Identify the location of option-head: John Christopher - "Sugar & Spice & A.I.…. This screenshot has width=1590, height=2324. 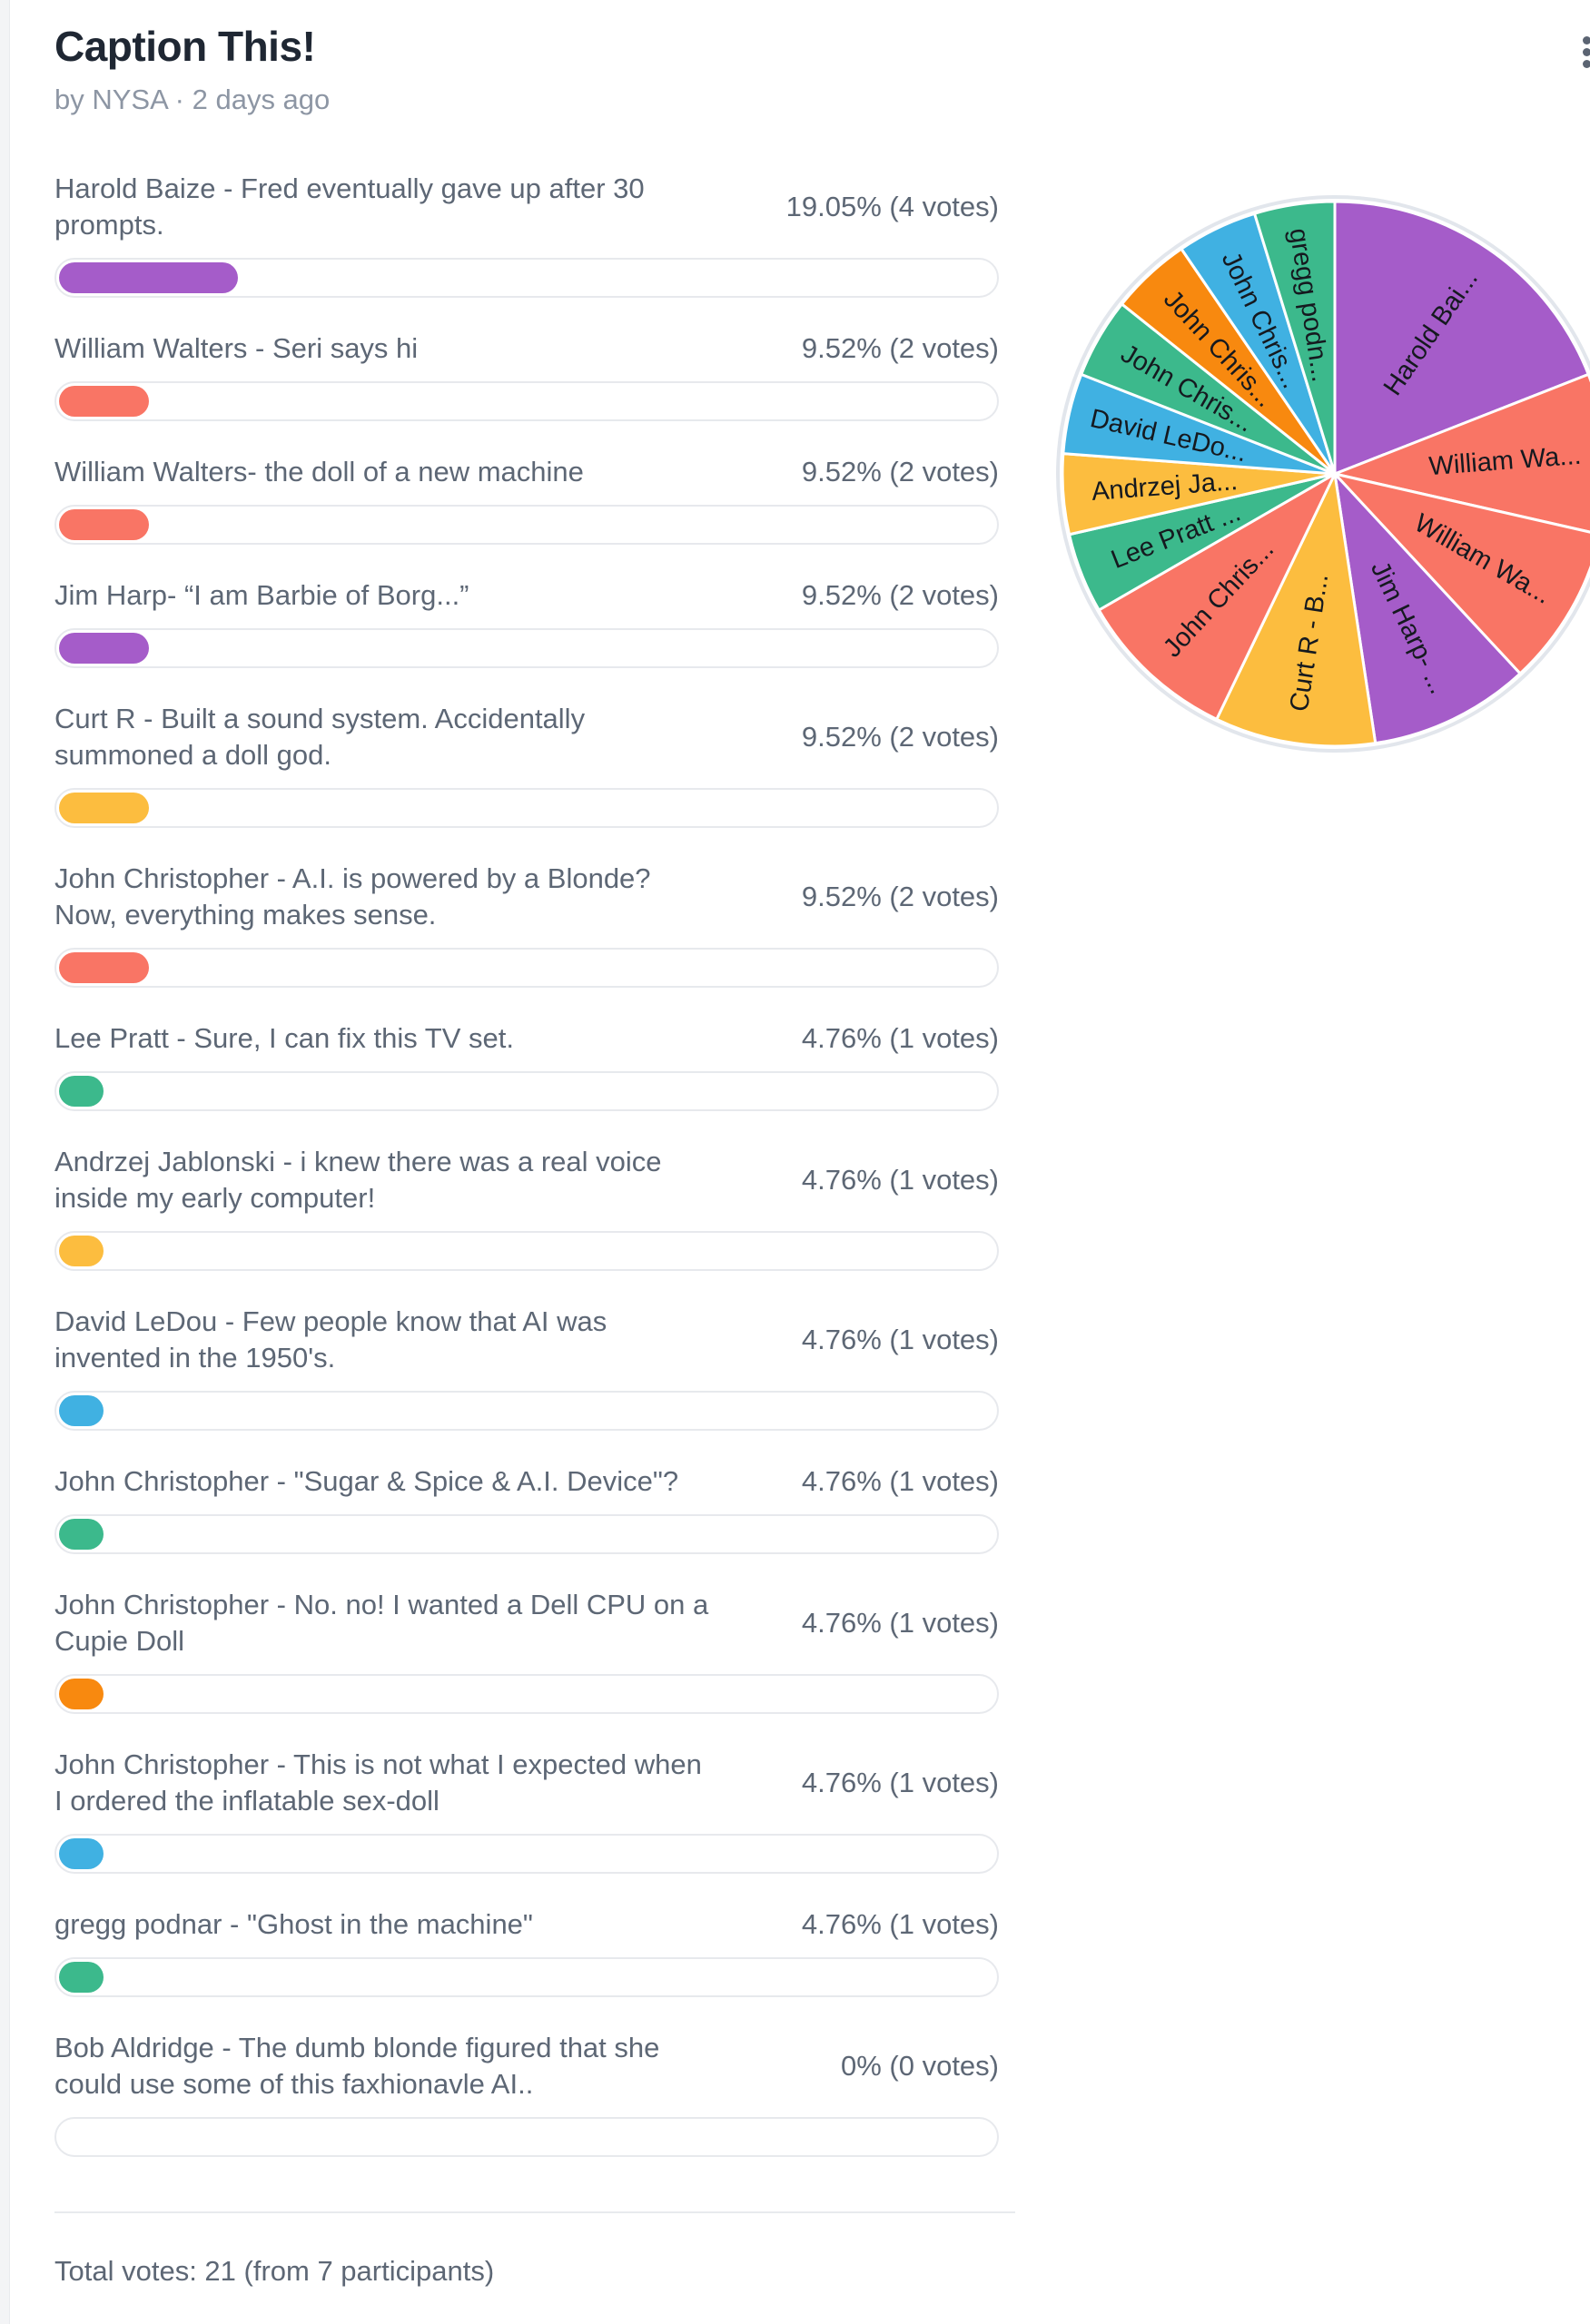
(526, 1481).